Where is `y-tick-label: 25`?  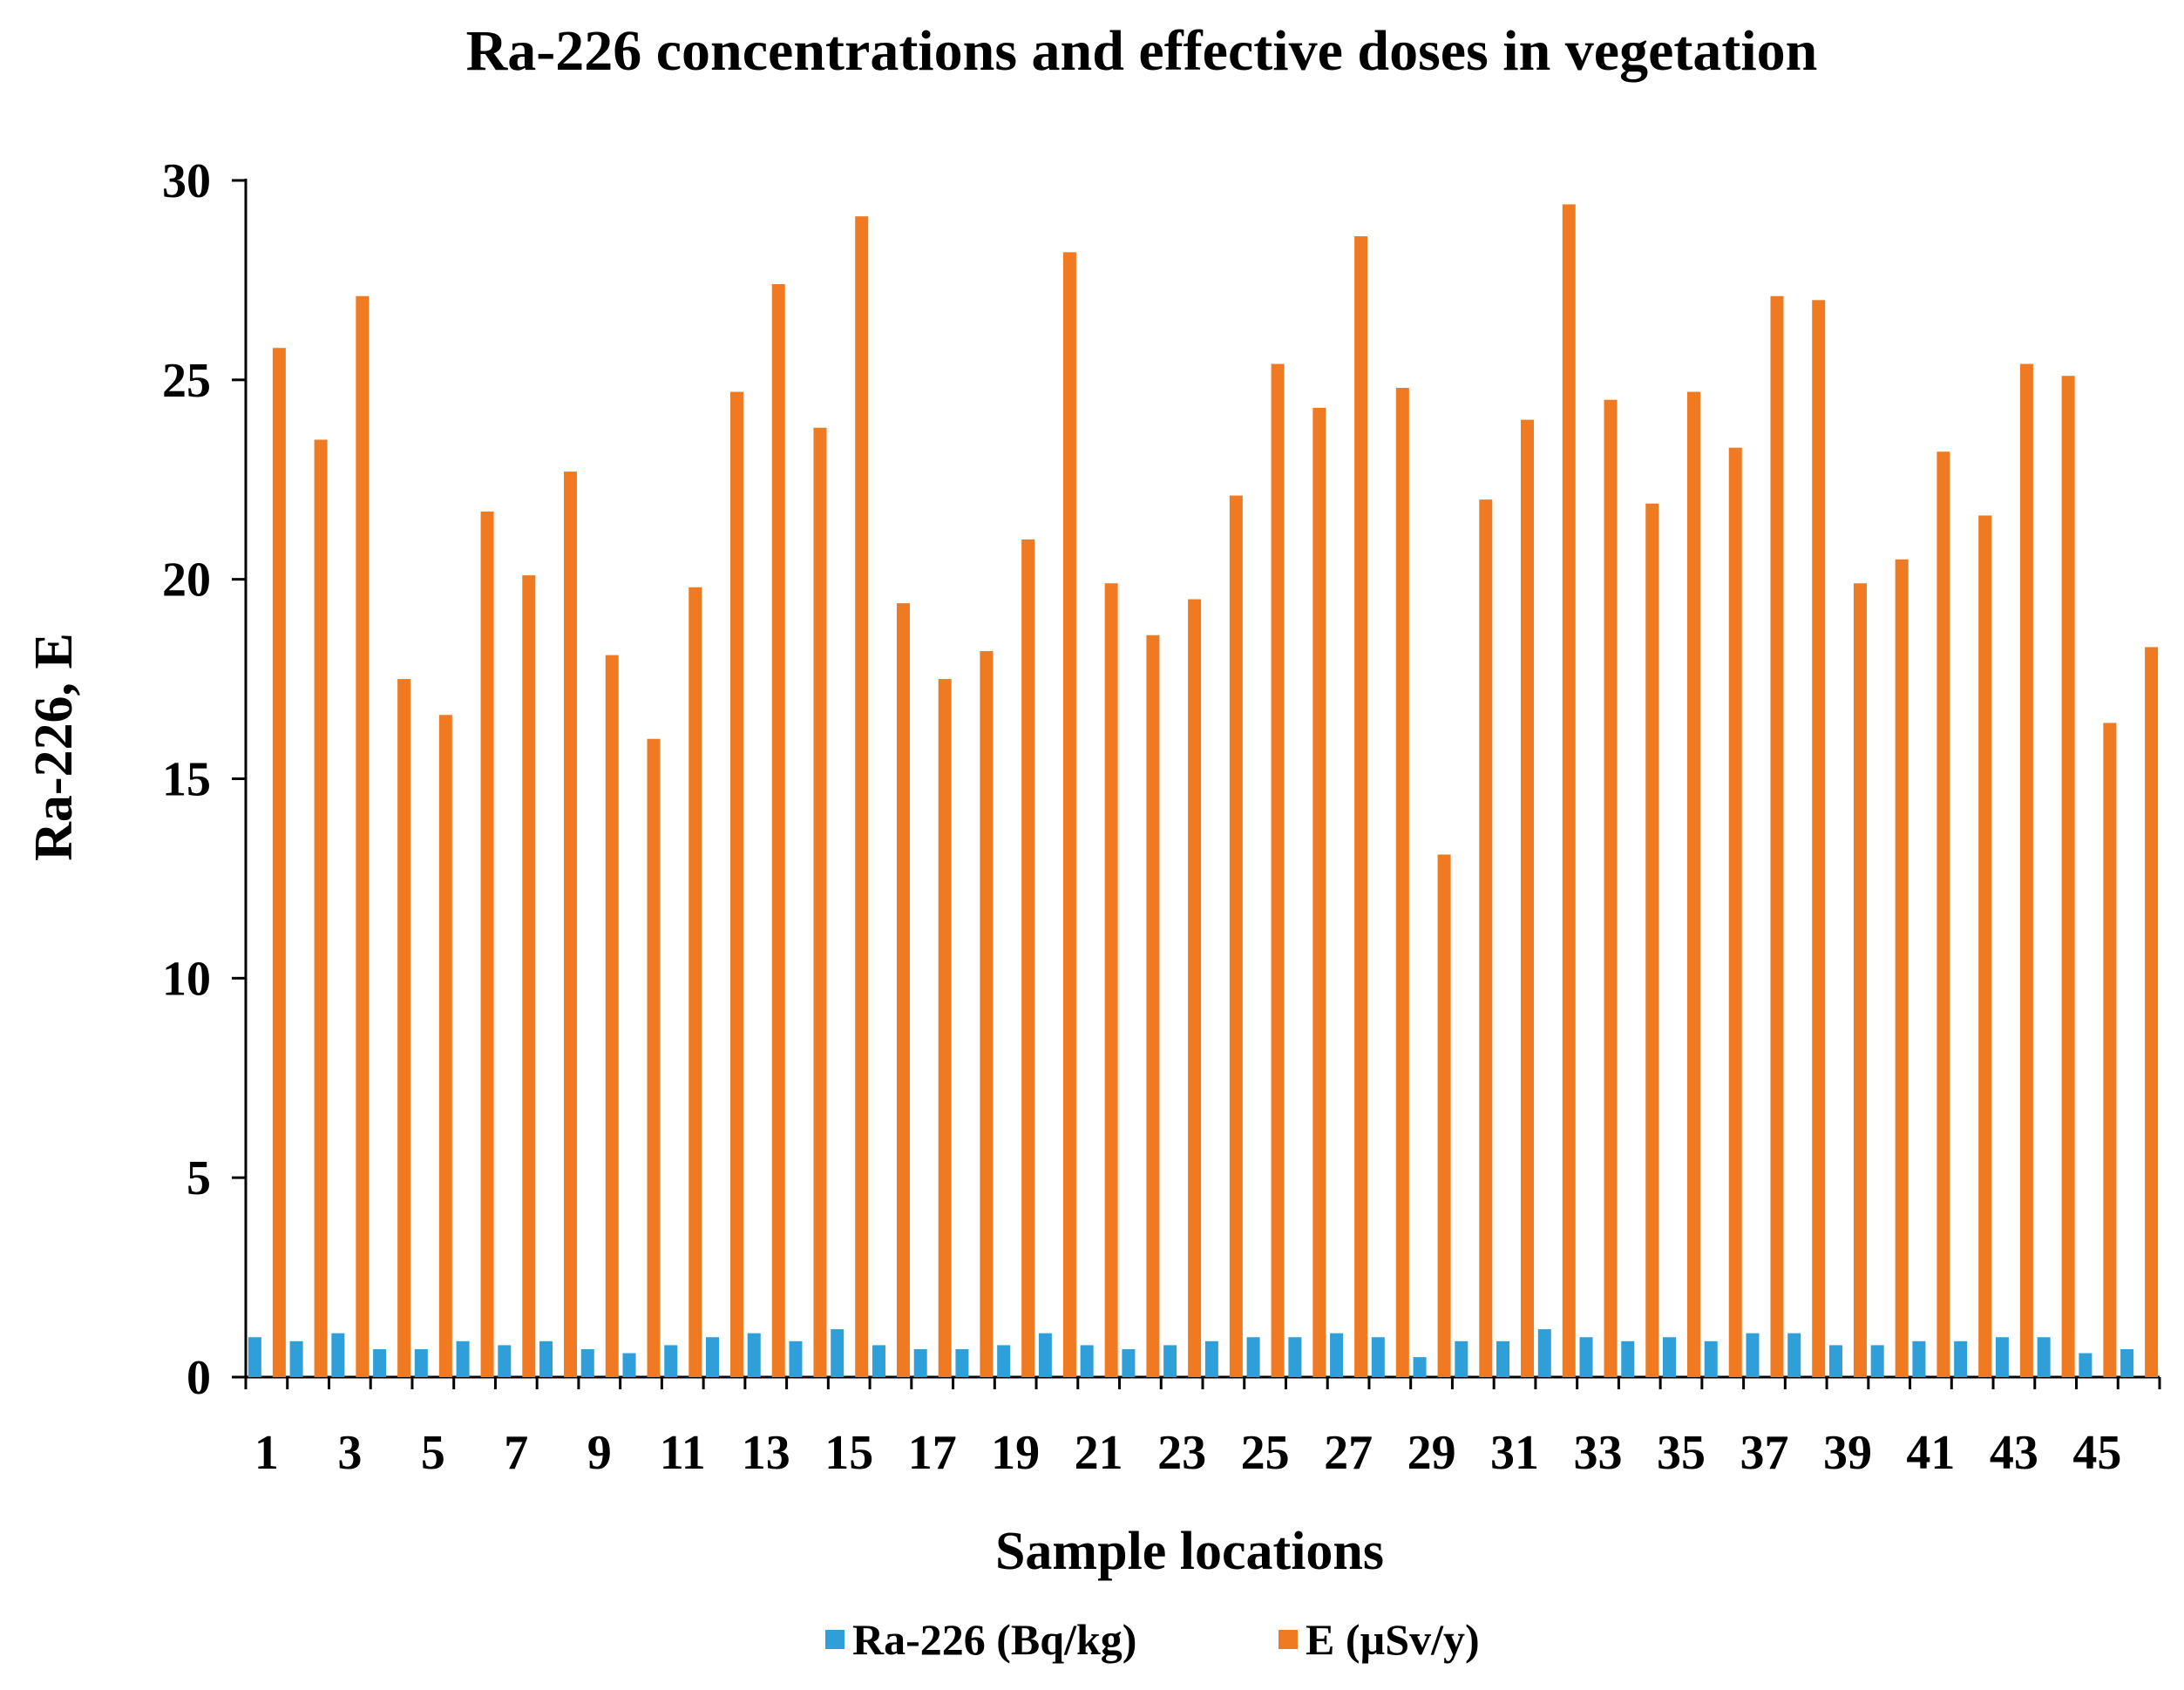 y-tick-label: 25 is located at coordinates (186, 381).